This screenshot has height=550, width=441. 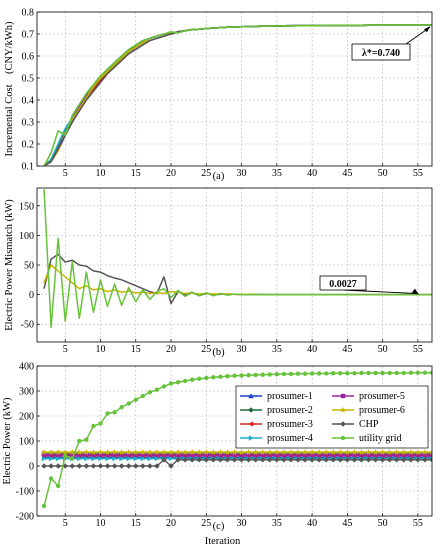 I want to click on panel-label: (c), so click(x=219, y=526).